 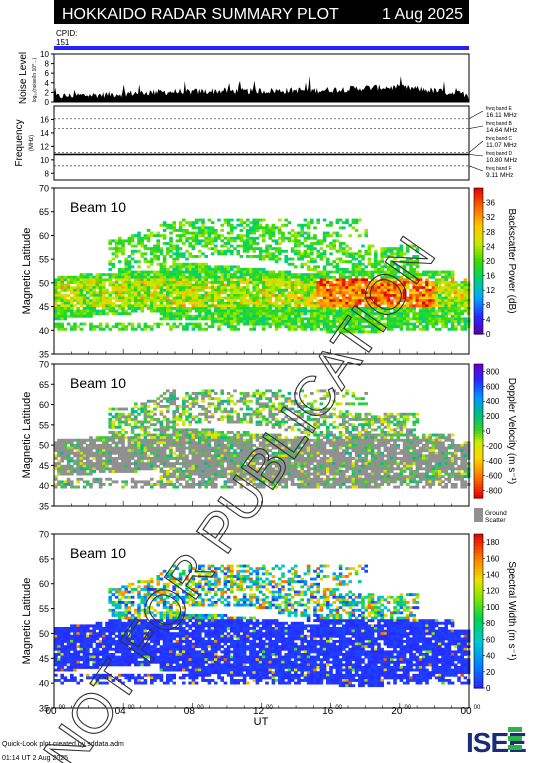 What do you see at coordinates (44, 331) in the screenshot?
I see `latitude-tick-label: 40` at bounding box center [44, 331].